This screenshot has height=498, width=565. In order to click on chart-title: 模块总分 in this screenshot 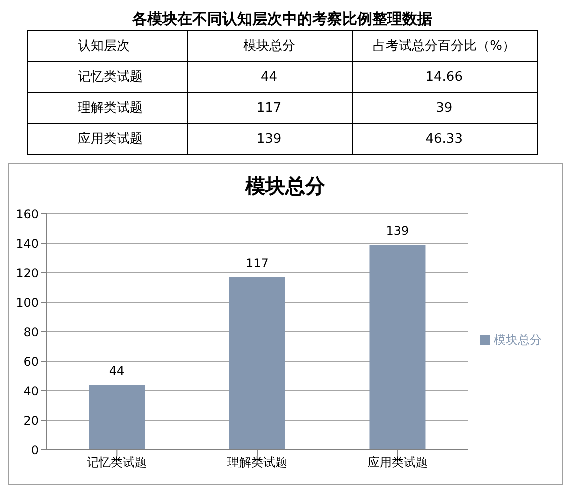, I will do `click(285, 186)`.